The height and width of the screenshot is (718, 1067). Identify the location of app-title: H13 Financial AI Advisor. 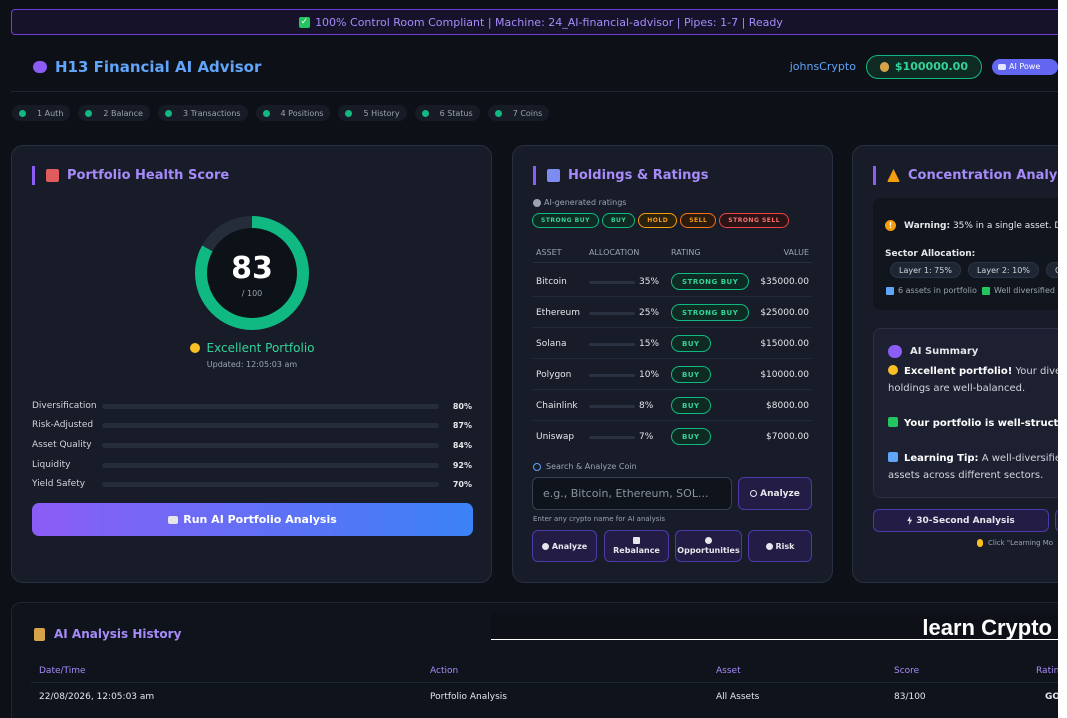
(158, 66).